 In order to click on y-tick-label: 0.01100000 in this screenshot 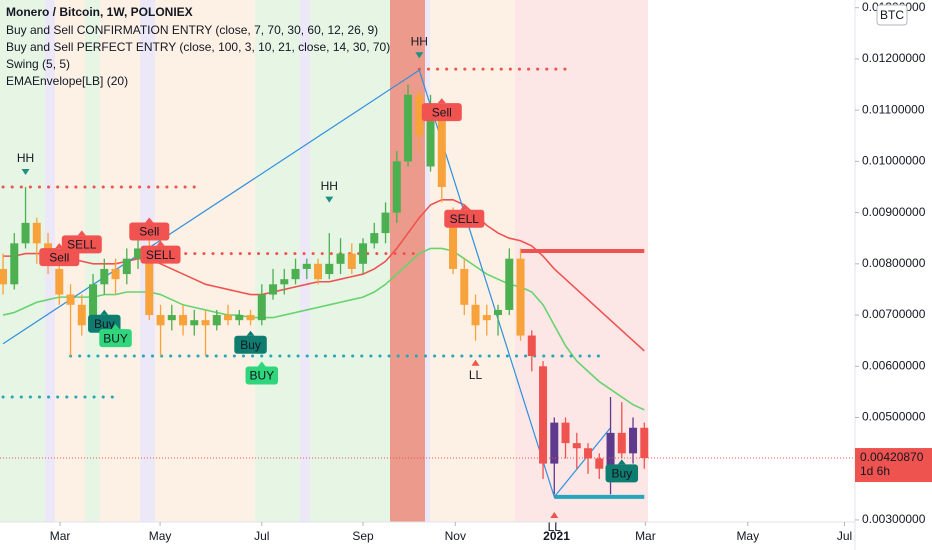, I will do `click(893, 109)`.